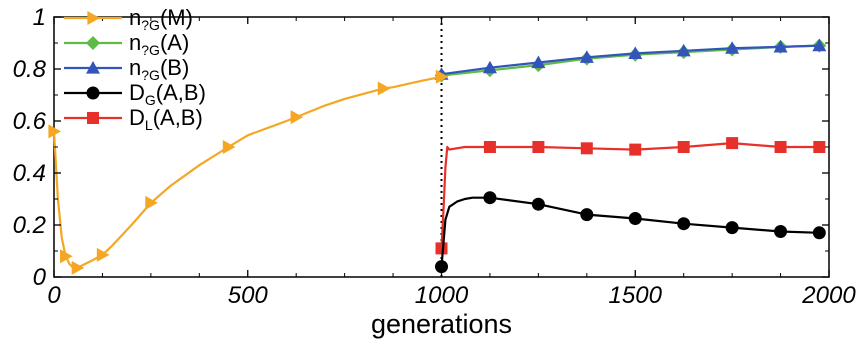 This screenshot has height=341, width=859. Describe the element at coordinates (150, 100) in the screenshot. I see `legend-label-subscript: G` at that location.